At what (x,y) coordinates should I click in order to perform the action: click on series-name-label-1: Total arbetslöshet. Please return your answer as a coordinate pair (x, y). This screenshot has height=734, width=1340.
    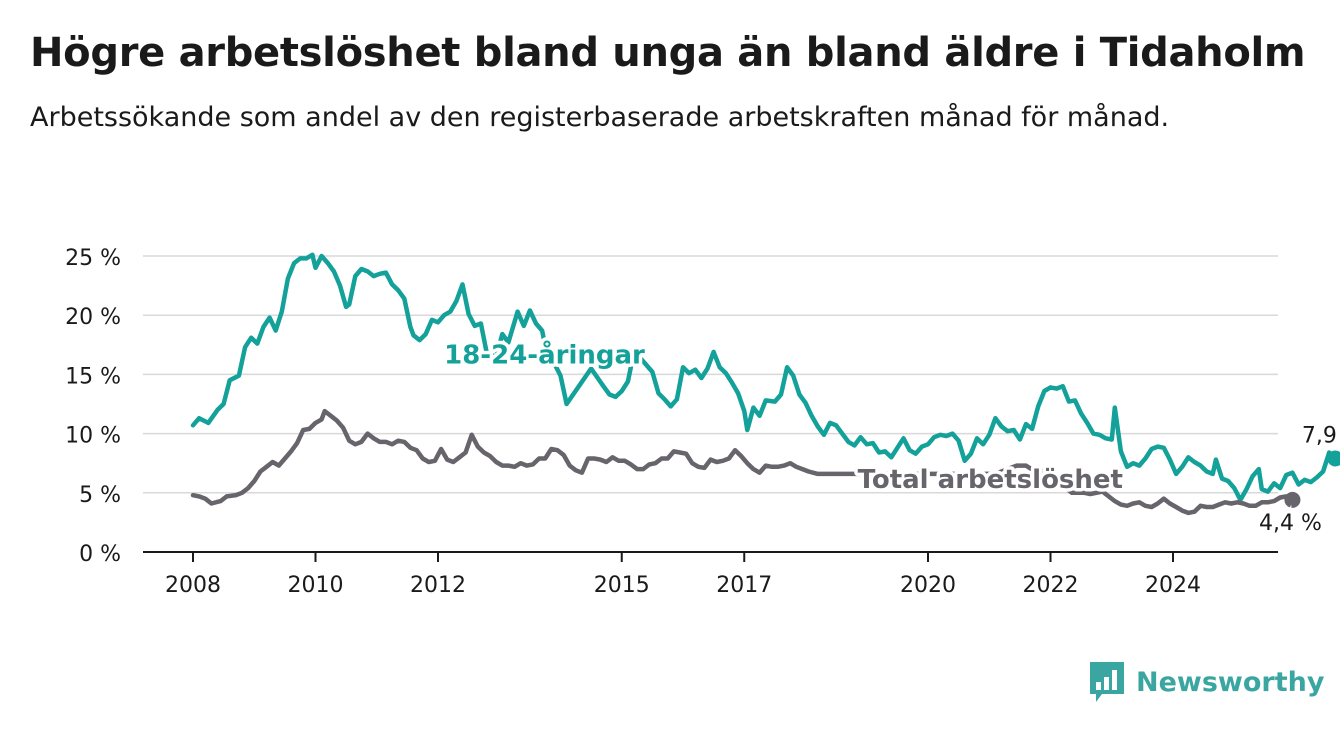
    Looking at the image, I should click on (990, 480).